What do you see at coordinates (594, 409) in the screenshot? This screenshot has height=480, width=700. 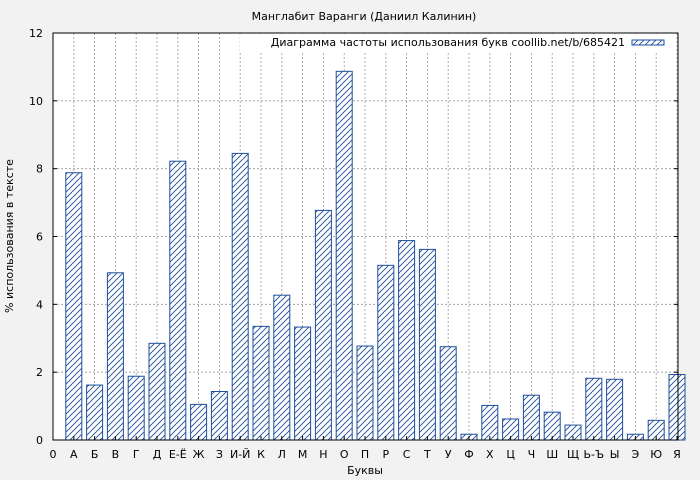 I see `bar-Ь-Ъ` at bounding box center [594, 409].